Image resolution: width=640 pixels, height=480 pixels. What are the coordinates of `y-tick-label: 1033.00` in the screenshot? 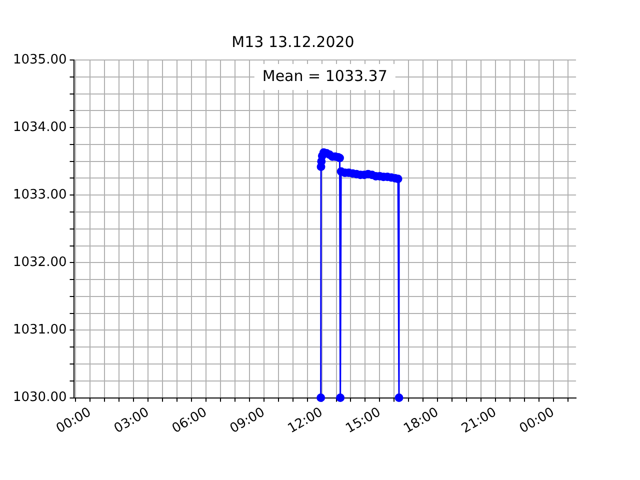 It's located at (39, 194).